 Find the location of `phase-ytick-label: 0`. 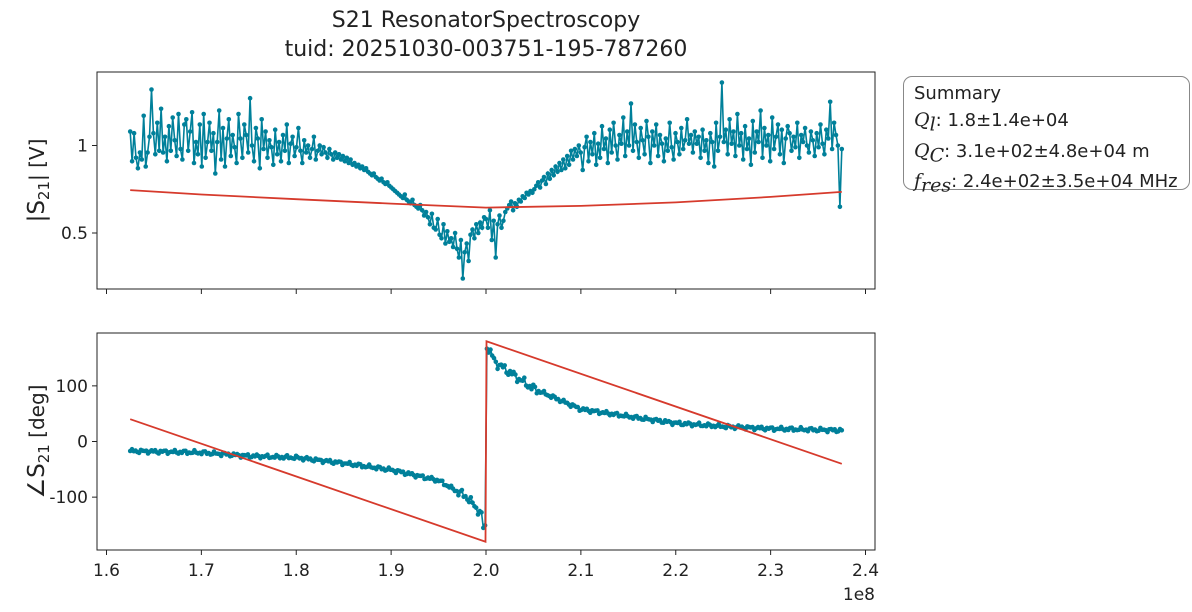

phase-ytick-label: 0 is located at coordinates (82, 443).